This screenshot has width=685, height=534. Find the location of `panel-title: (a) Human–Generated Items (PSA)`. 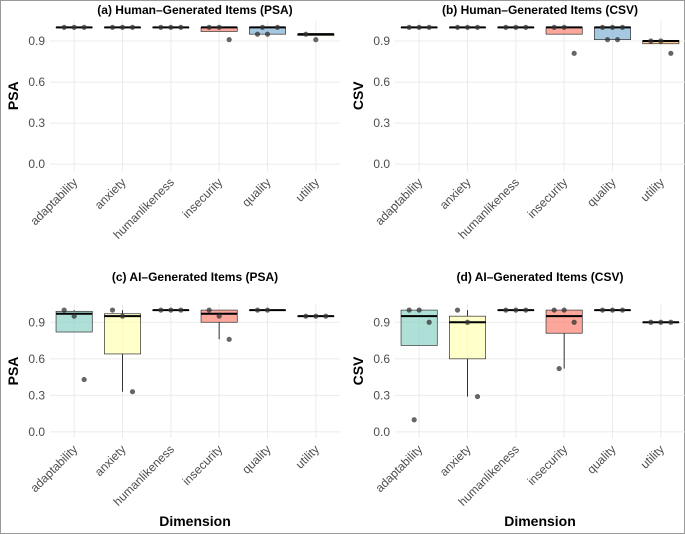

panel-title: (a) Human–Generated Items (PSA) is located at coordinates (194, 10).